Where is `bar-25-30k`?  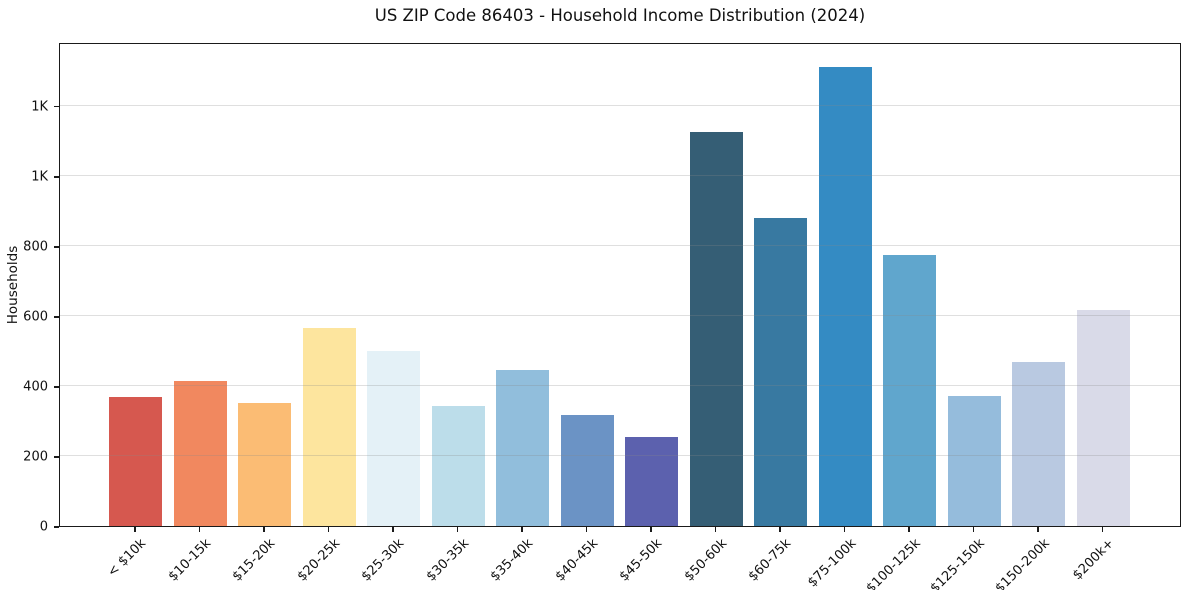 bar-25-30k is located at coordinates (394, 438).